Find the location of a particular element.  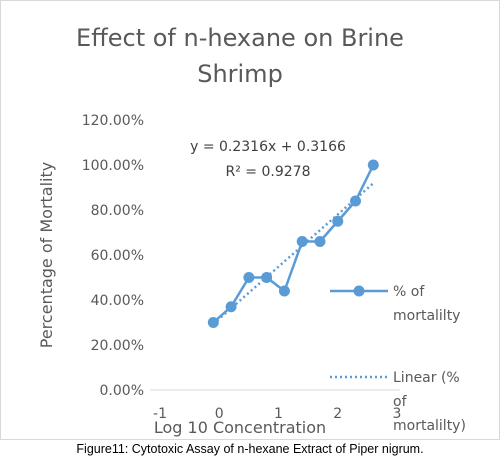

series-line is located at coordinates (293, 244).